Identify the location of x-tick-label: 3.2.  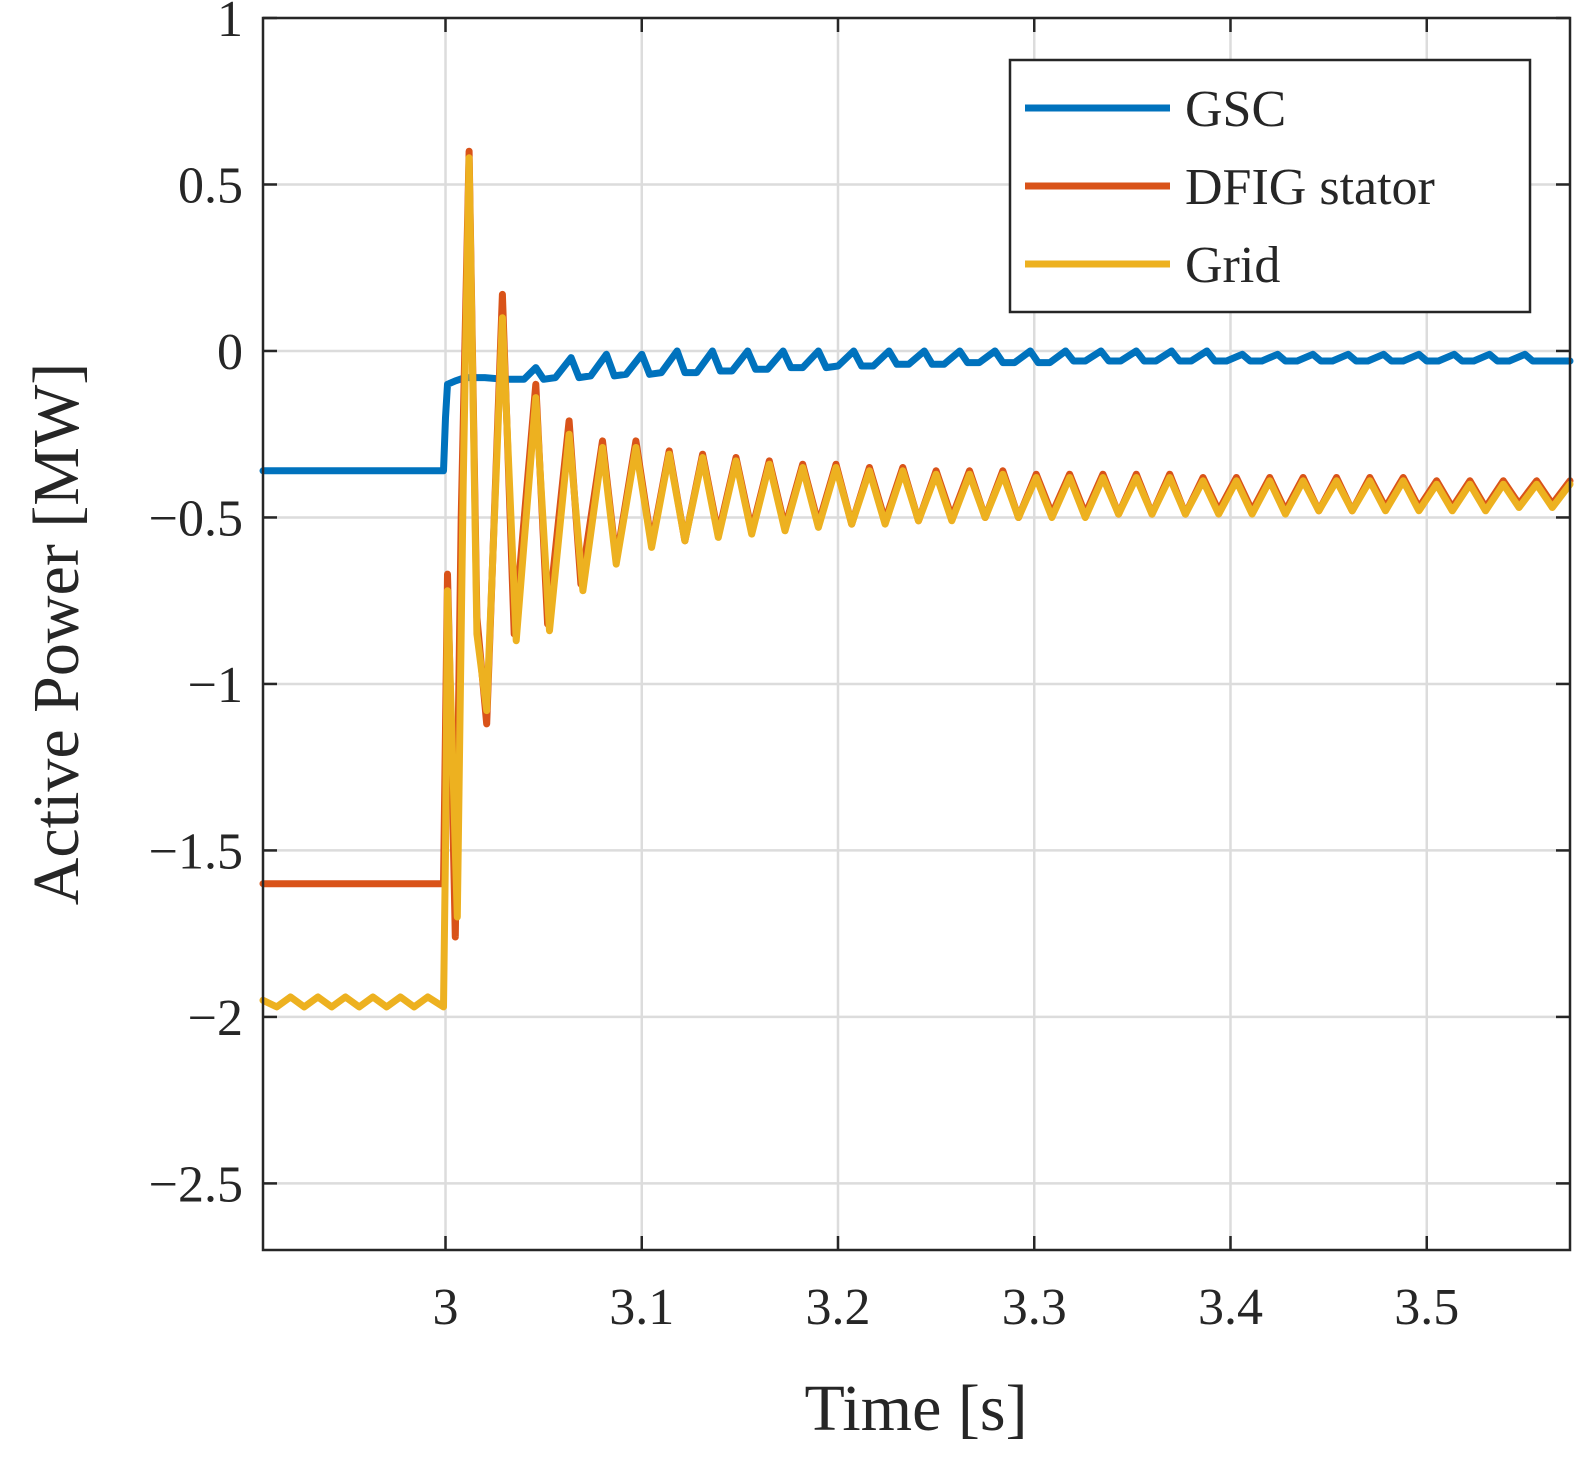
(838, 1307).